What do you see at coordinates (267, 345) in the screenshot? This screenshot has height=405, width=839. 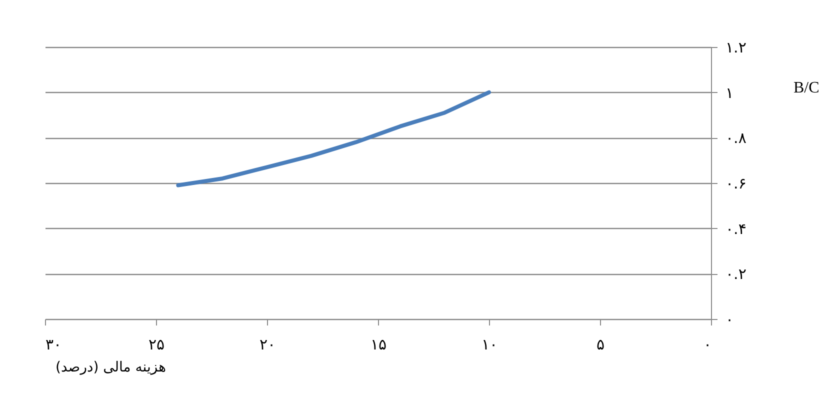 I see `x-tick-label: ۲۰` at bounding box center [267, 345].